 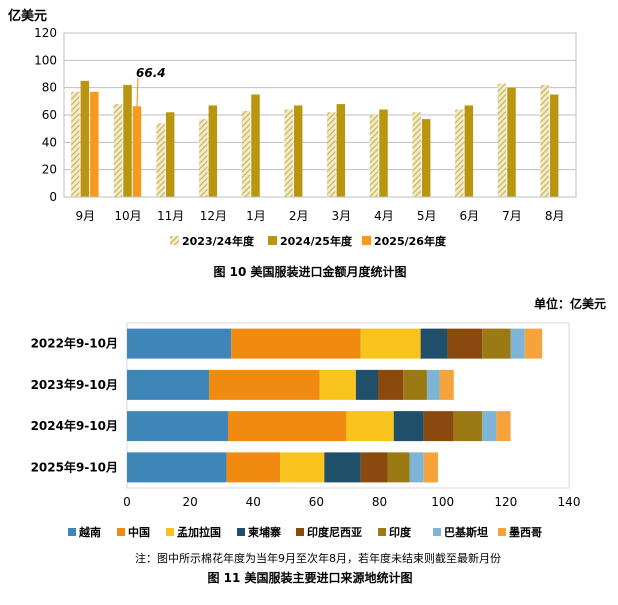 What do you see at coordinates (569, 502) in the screenshot?
I see `x-tick-label: 140` at bounding box center [569, 502].